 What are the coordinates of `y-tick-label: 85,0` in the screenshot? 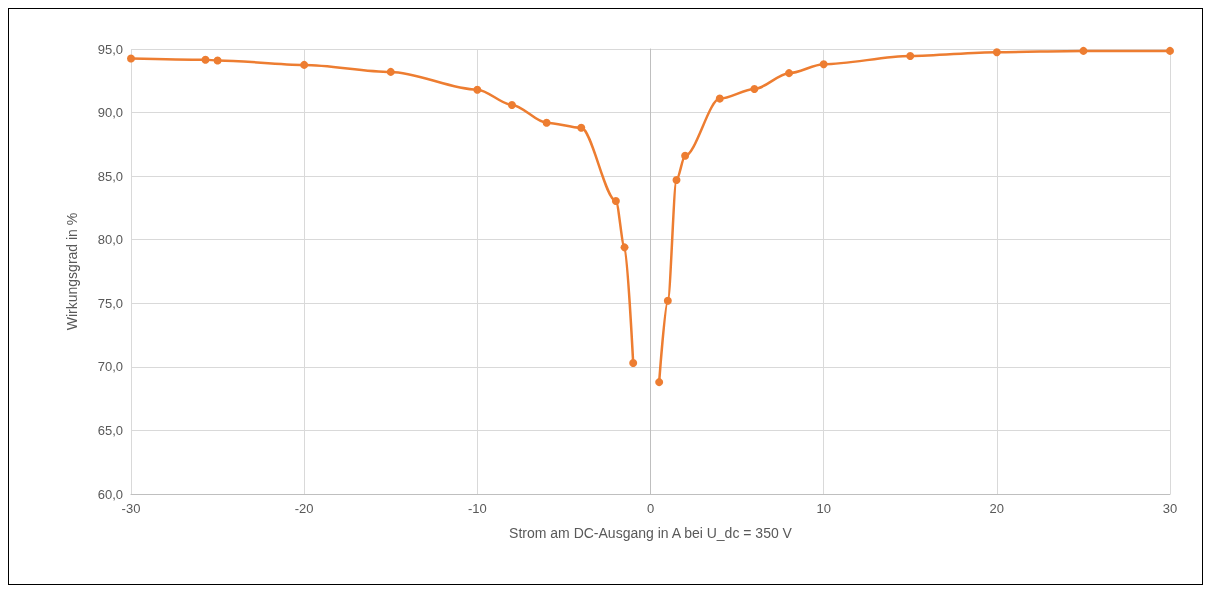 It's located at (110, 176).